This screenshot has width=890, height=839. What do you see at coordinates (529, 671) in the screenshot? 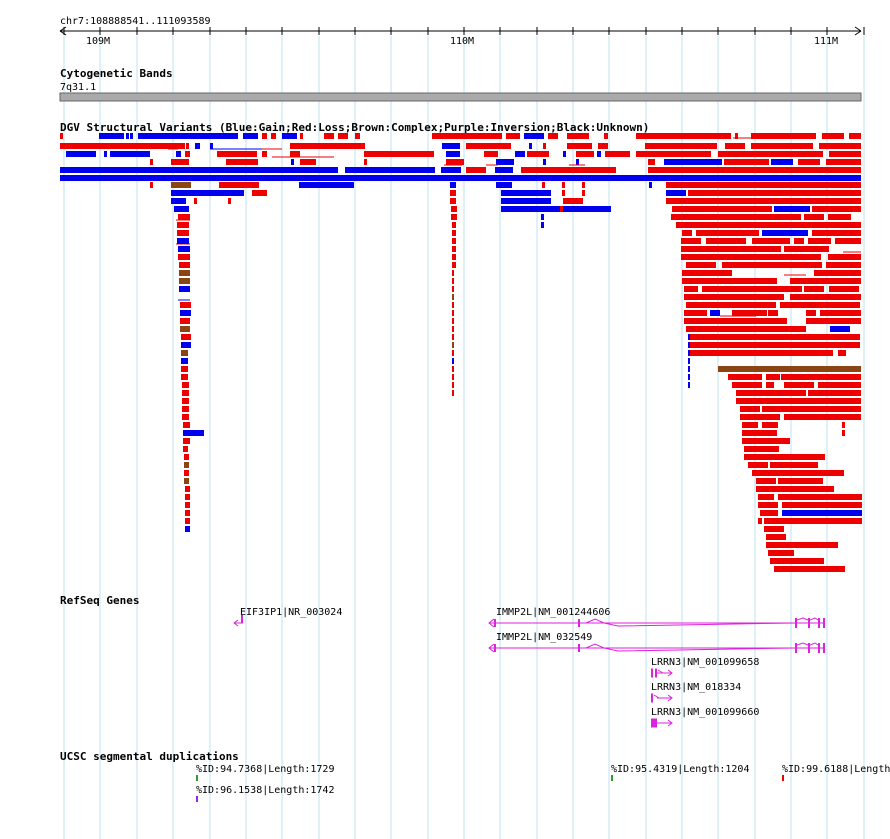
I see `refseq-gene-glyphs` at bounding box center [529, 671].